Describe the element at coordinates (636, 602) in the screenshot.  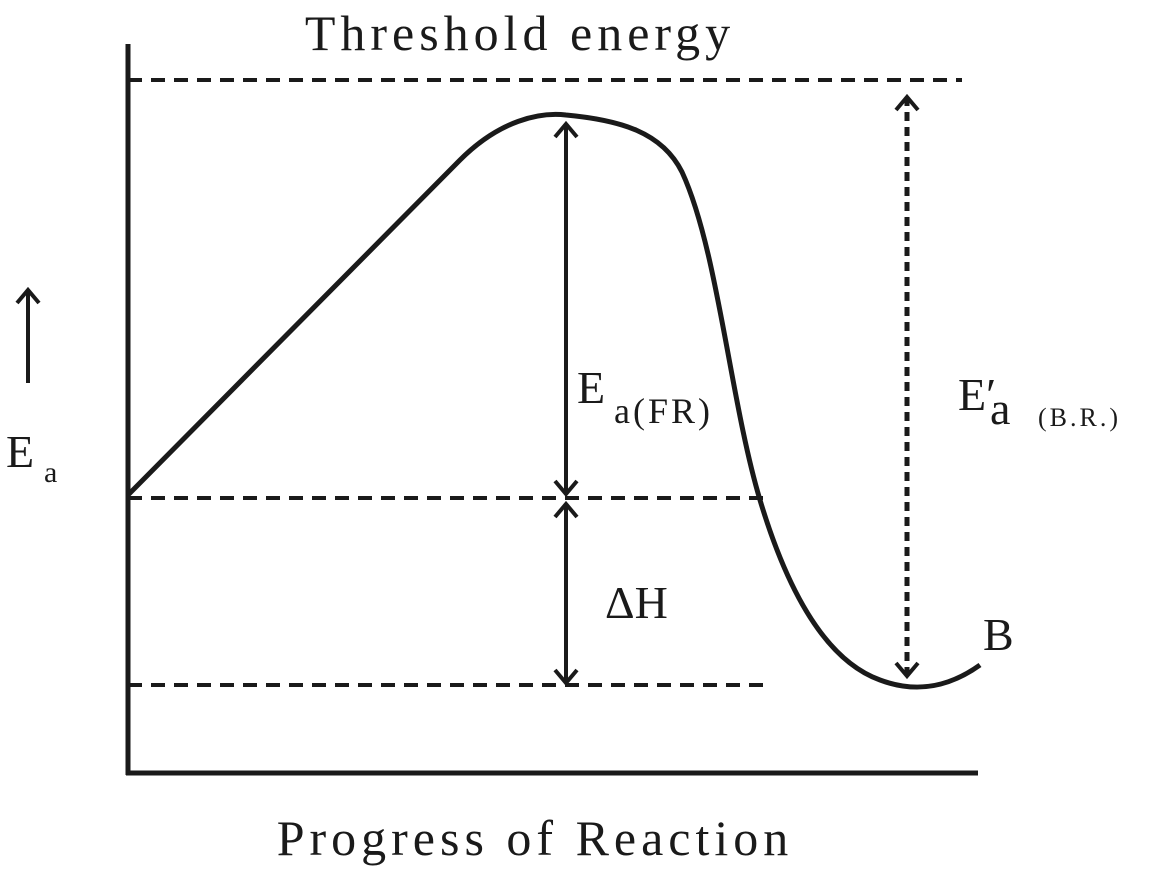
I see `enthalpy-label: ΔH` at that location.